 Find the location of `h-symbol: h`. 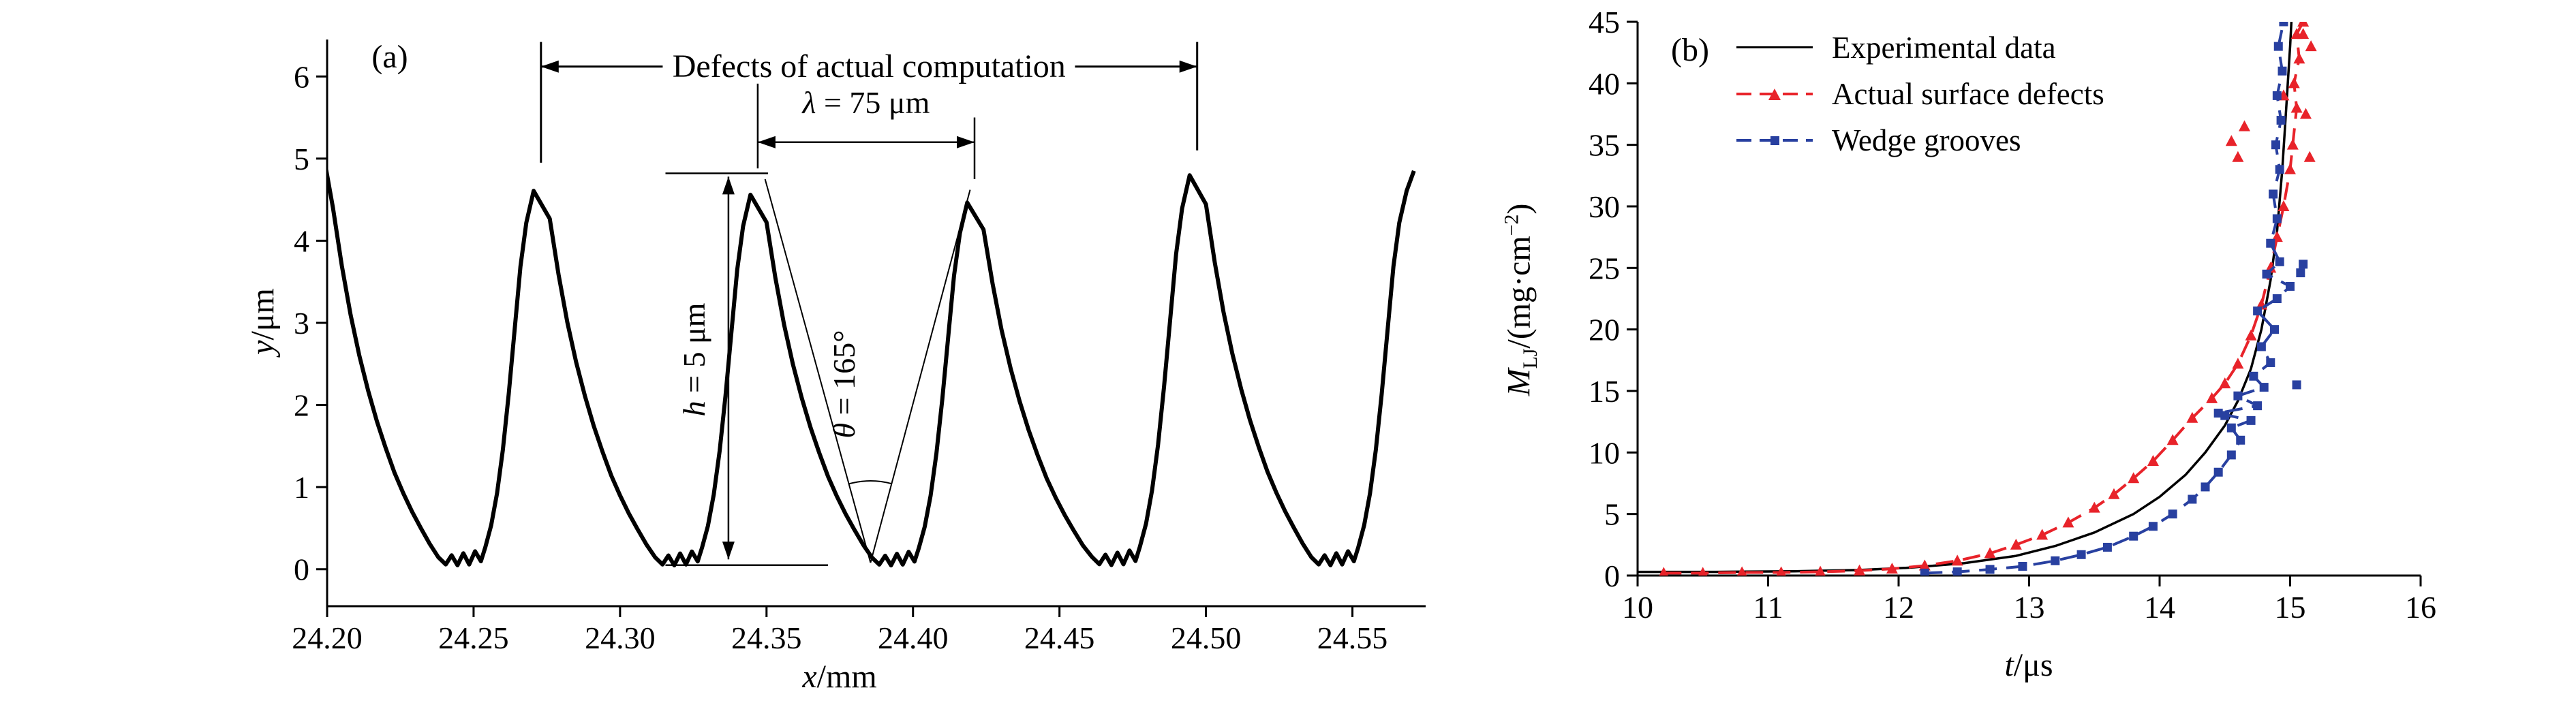

h-symbol: h is located at coordinates (694, 409).